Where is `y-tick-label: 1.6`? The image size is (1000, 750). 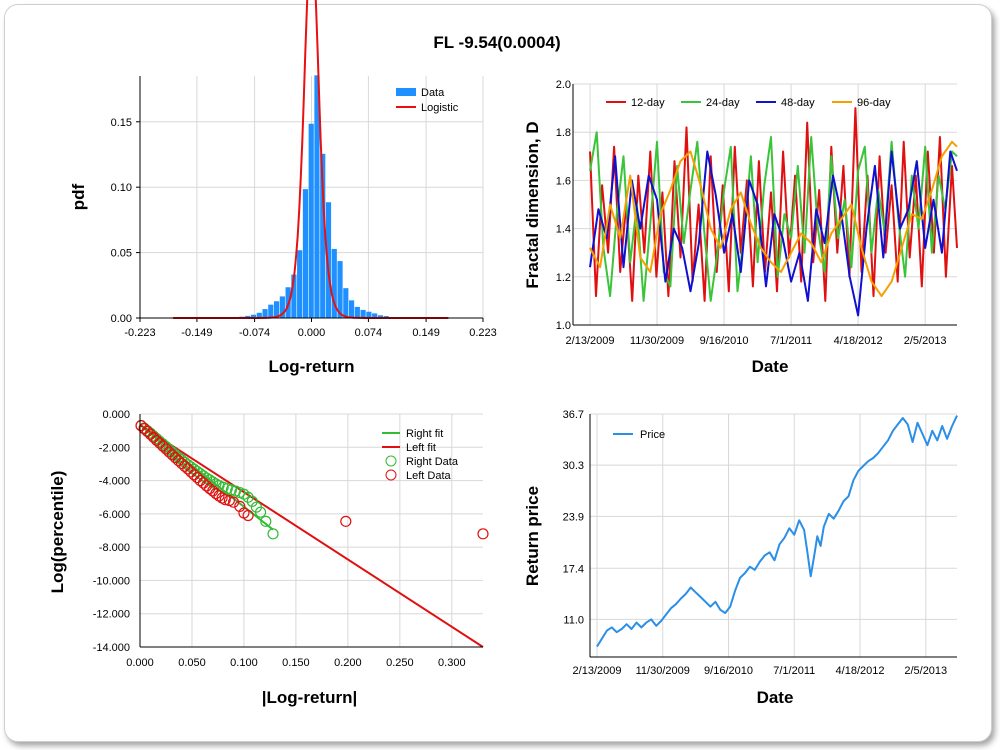 y-tick-label: 1.6 is located at coordinates (563, 181).